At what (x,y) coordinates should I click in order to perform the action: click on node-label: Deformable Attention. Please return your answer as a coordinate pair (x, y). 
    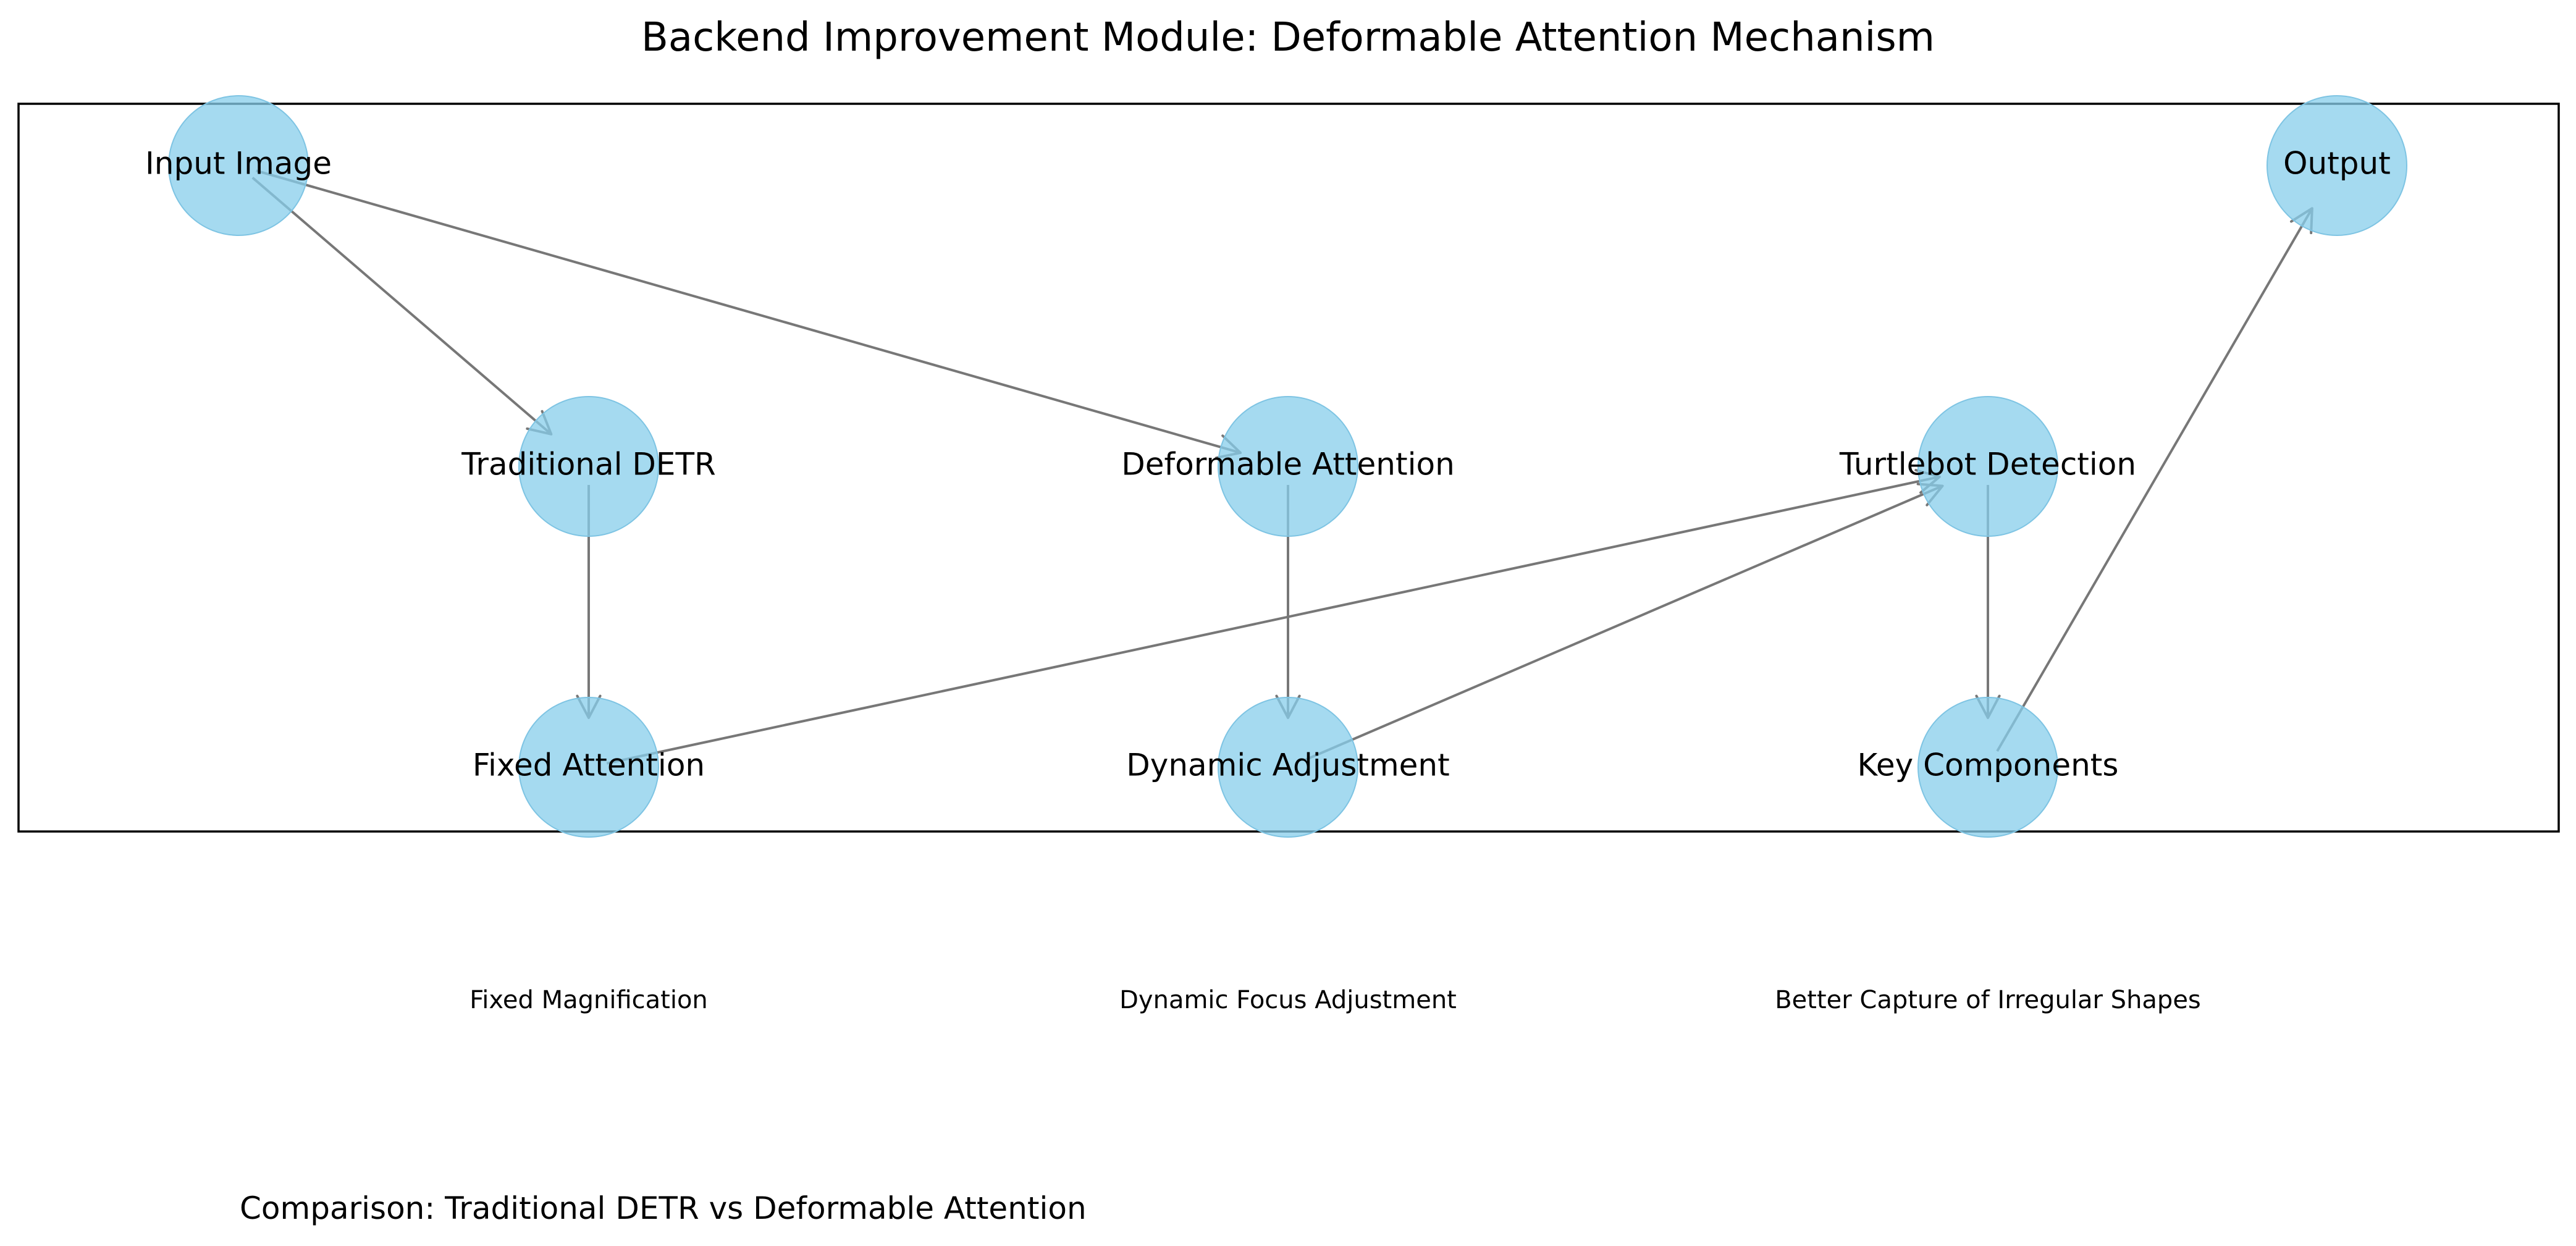
    Looking at the image, I should click on (1288, 465).